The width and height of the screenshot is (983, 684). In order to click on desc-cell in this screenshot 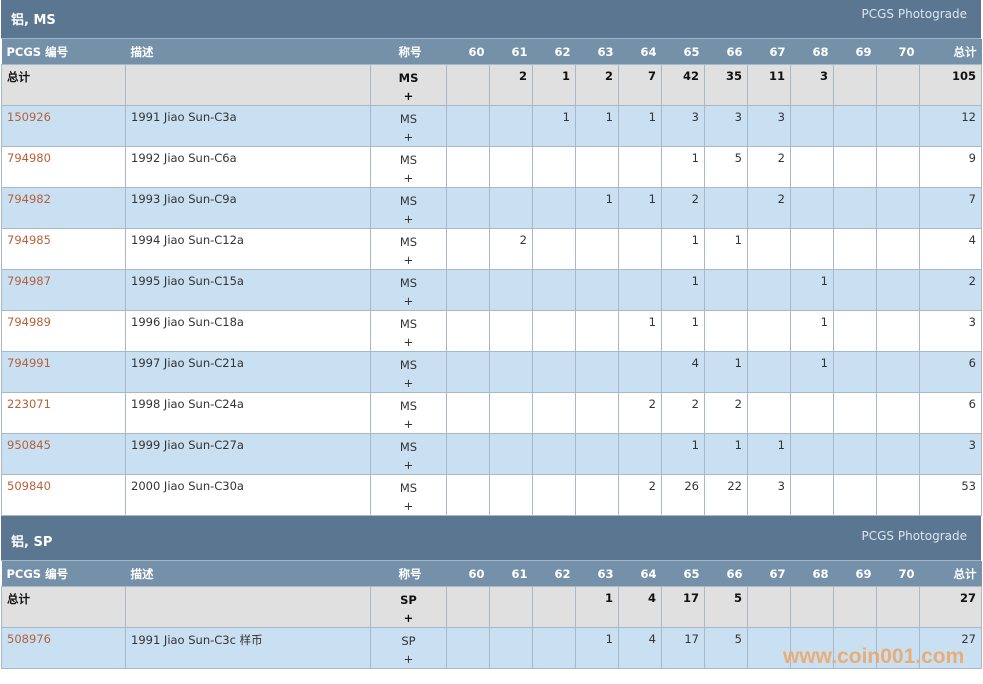, I will do `click(248, 607)`.